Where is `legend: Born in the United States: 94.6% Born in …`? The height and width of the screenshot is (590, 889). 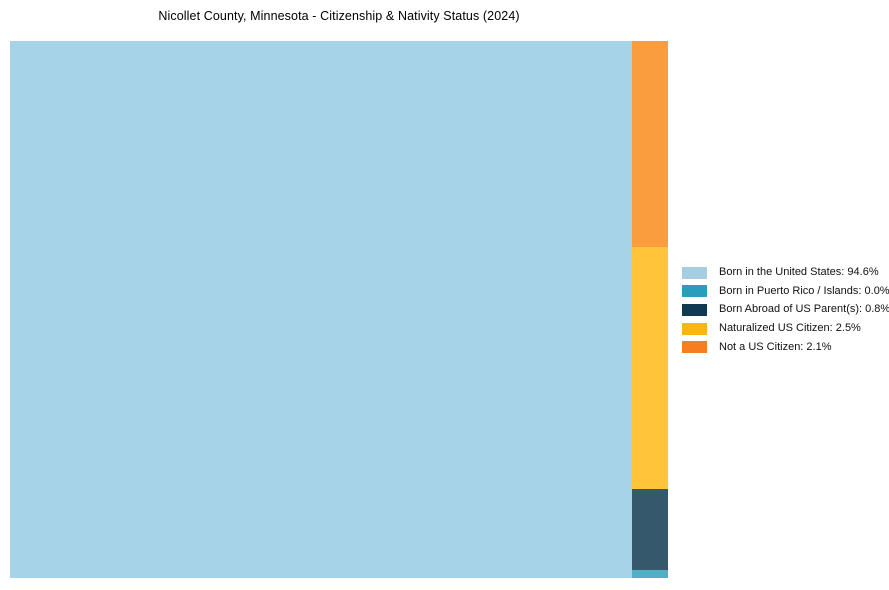 legend: Born in the United States: 94.6% Born in … is located at coordinates (785, 312).